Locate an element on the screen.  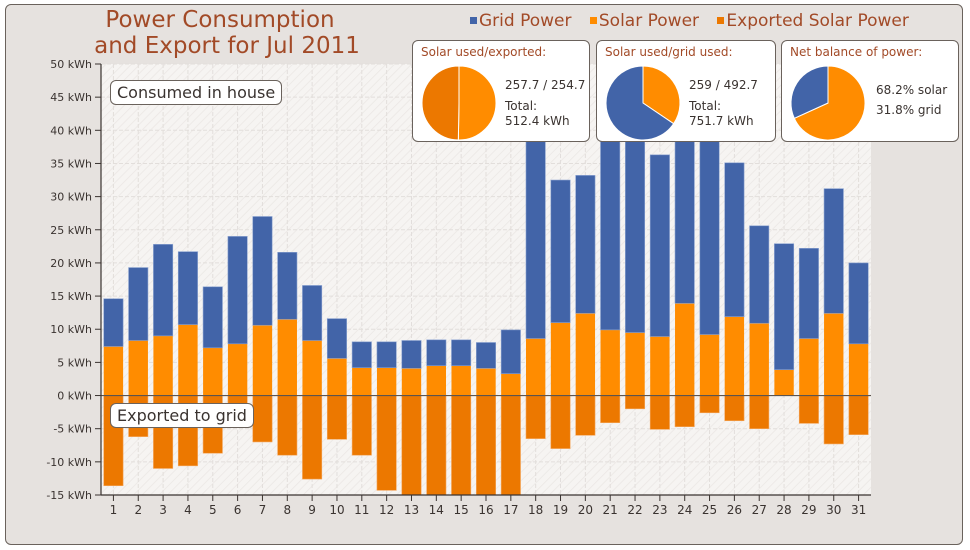
legend-item-exported-solar-power: Exported Solar Power is located at coordinates (813, 21).